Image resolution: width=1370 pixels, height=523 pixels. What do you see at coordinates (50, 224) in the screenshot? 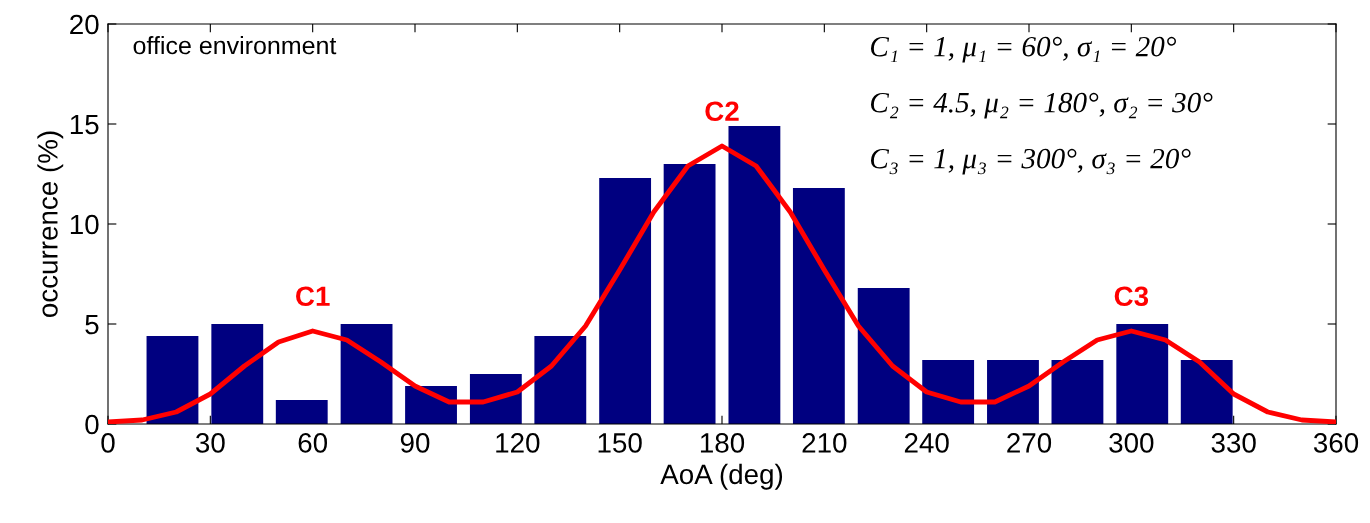
I see `y-axis-title: occurrence (%)` at bounding box center [50, 224].